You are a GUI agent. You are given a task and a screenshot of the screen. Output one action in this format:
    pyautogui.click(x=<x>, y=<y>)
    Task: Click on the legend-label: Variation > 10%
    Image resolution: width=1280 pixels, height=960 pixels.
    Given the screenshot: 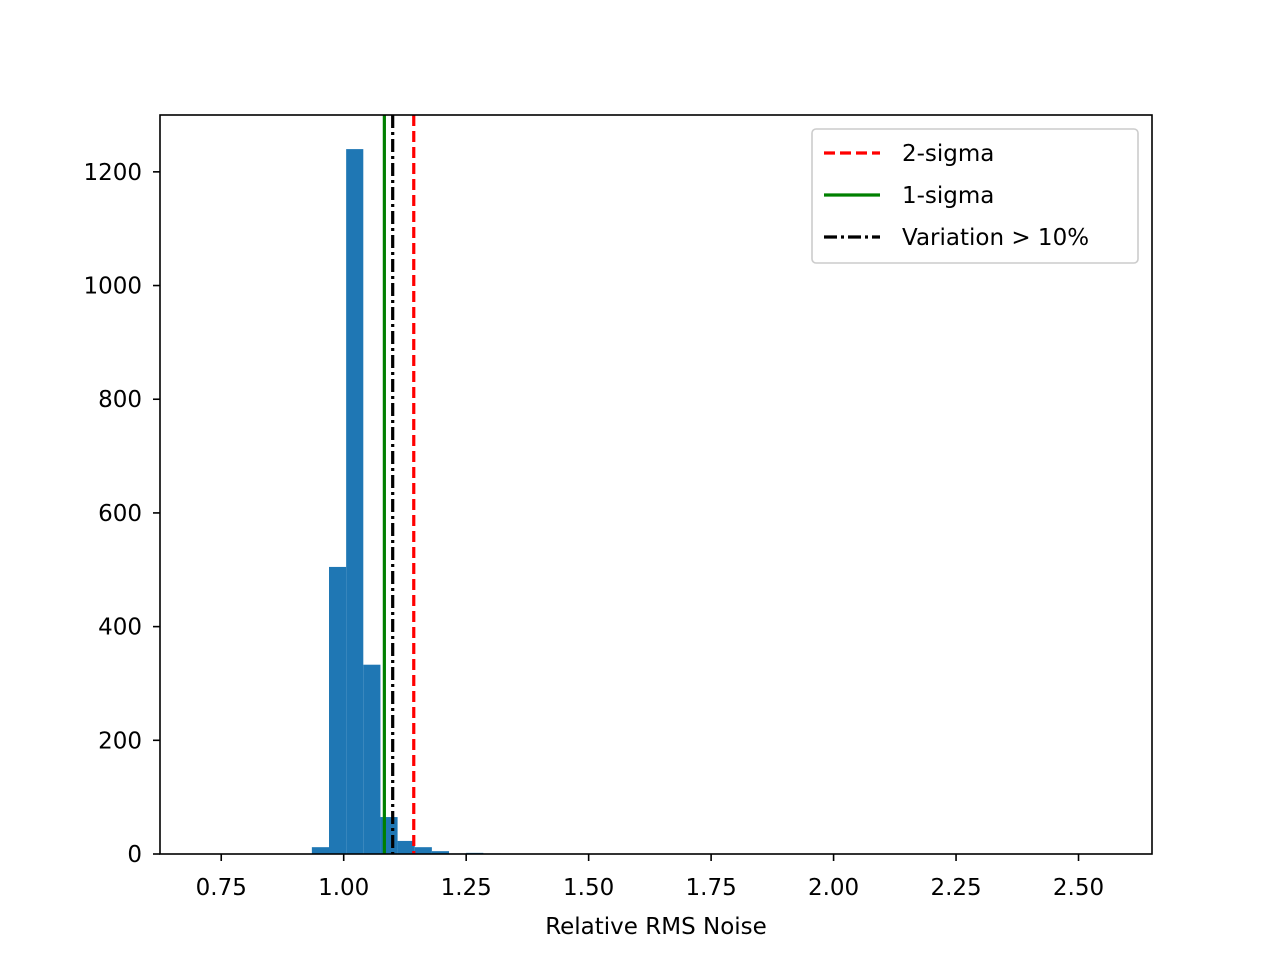 What is the action you would take?
    pyautogui.click(x=995, y=238)
    